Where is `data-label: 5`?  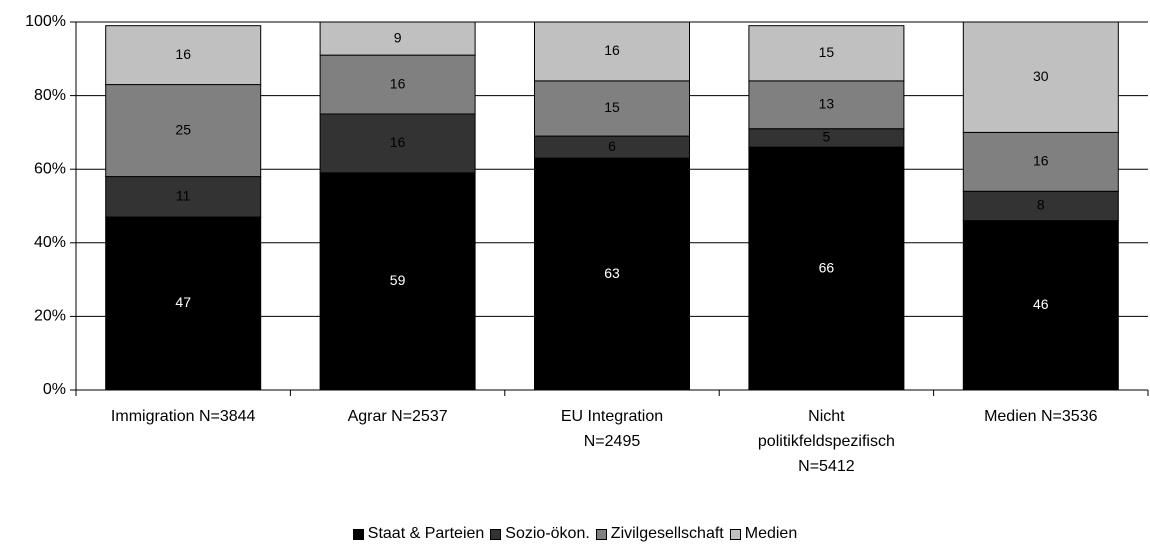 data-label: 5 is located at coordinates (827, 137).